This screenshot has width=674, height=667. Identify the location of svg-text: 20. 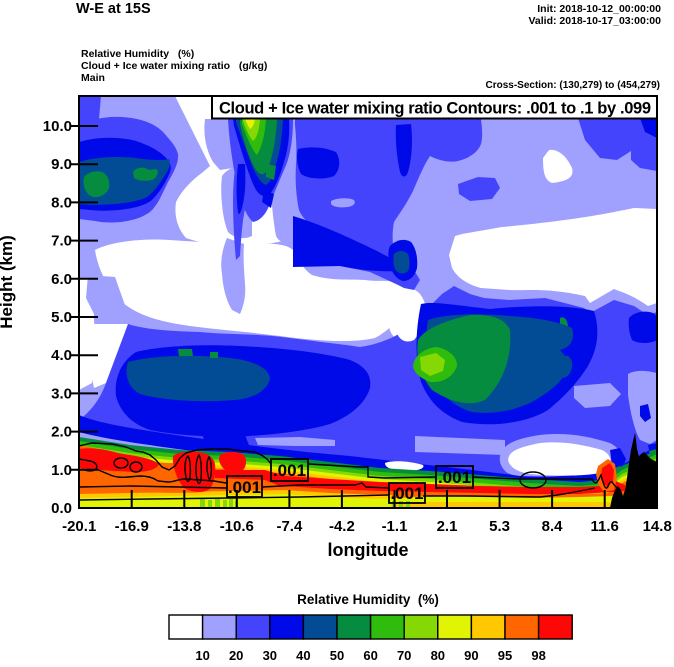
(236, 655).